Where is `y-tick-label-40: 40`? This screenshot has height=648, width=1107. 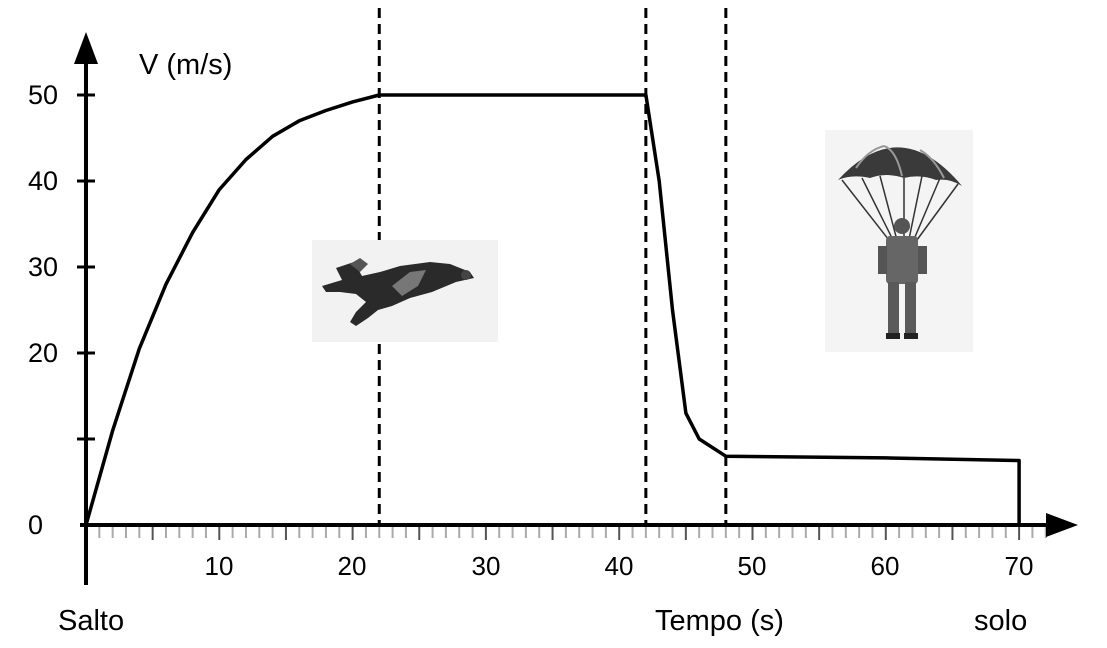
y-tick-label-40: 40 is located at coordinates (43, 181).